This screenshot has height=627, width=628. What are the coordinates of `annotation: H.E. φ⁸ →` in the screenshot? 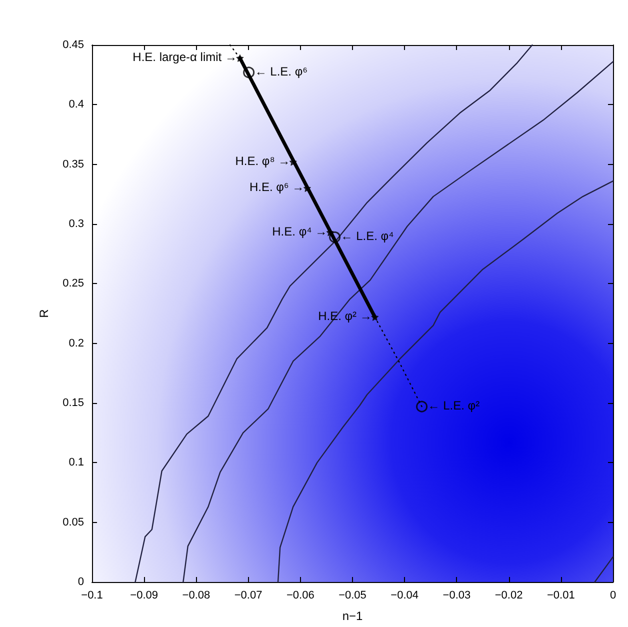 It's located at (262, 161).